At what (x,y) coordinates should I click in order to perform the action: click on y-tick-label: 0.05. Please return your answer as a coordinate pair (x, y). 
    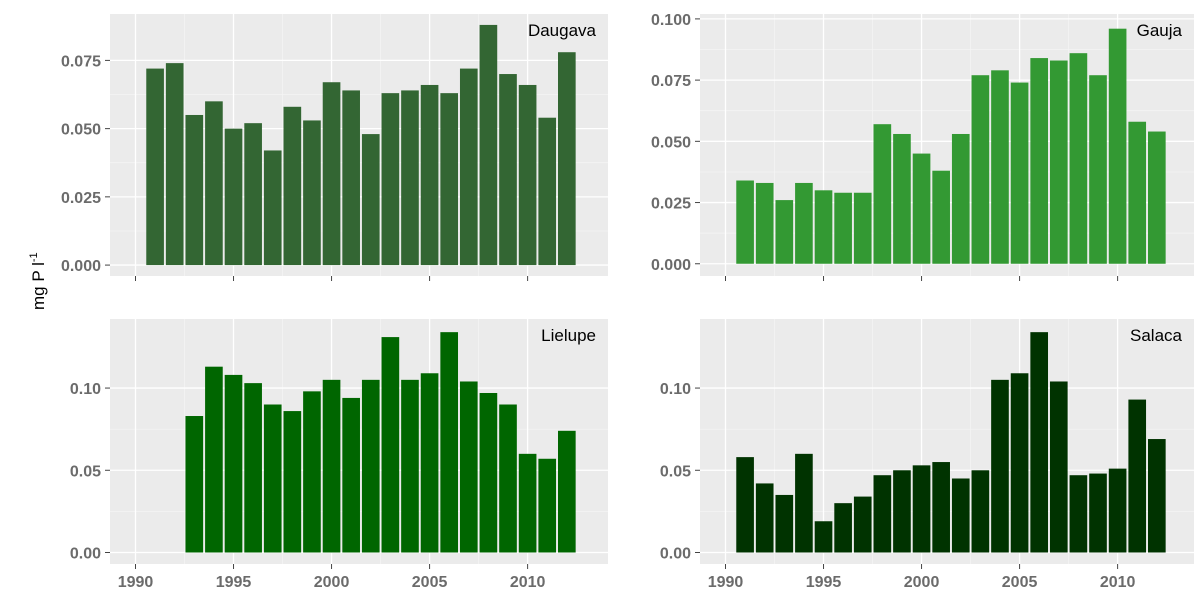
    Looking at the image, I should click on (675, 471).